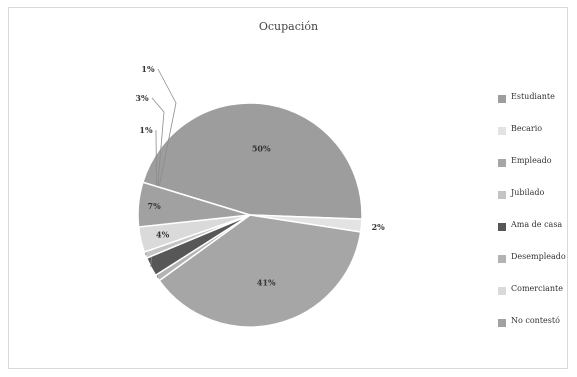 The width and height of the screenshot is (577, 377). Describe the element at coordinates (252, 161) in the screenshot. I see `pie-slice-estudiante` at that location.